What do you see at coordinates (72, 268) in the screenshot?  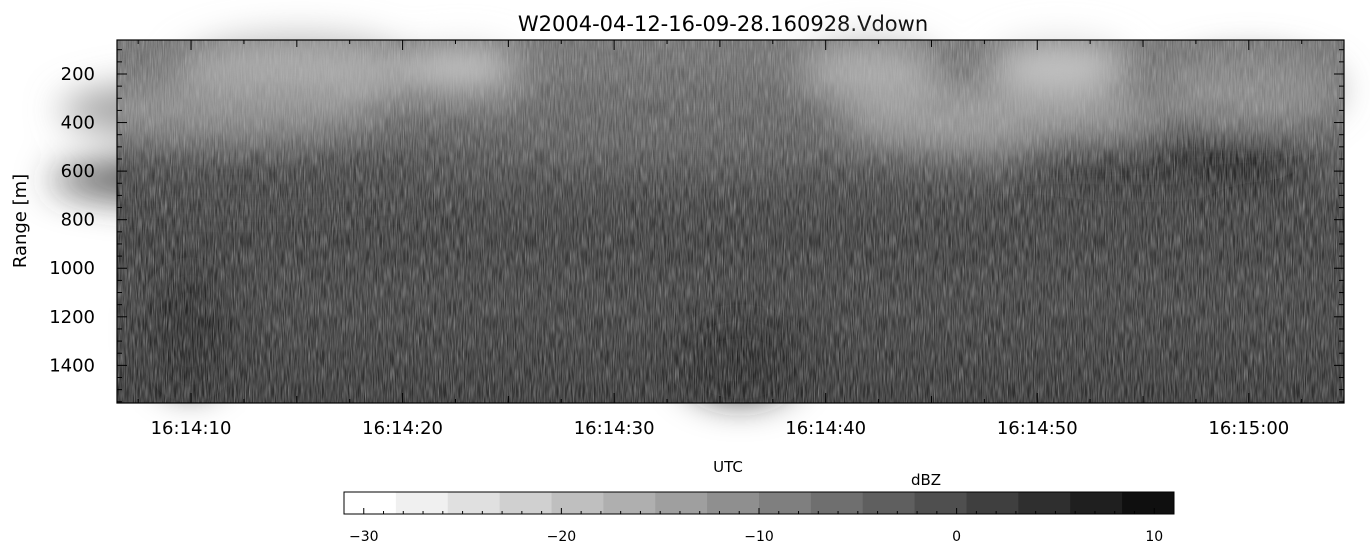 I see `y-tick-label: 1000` at bounding box center [72, 268].